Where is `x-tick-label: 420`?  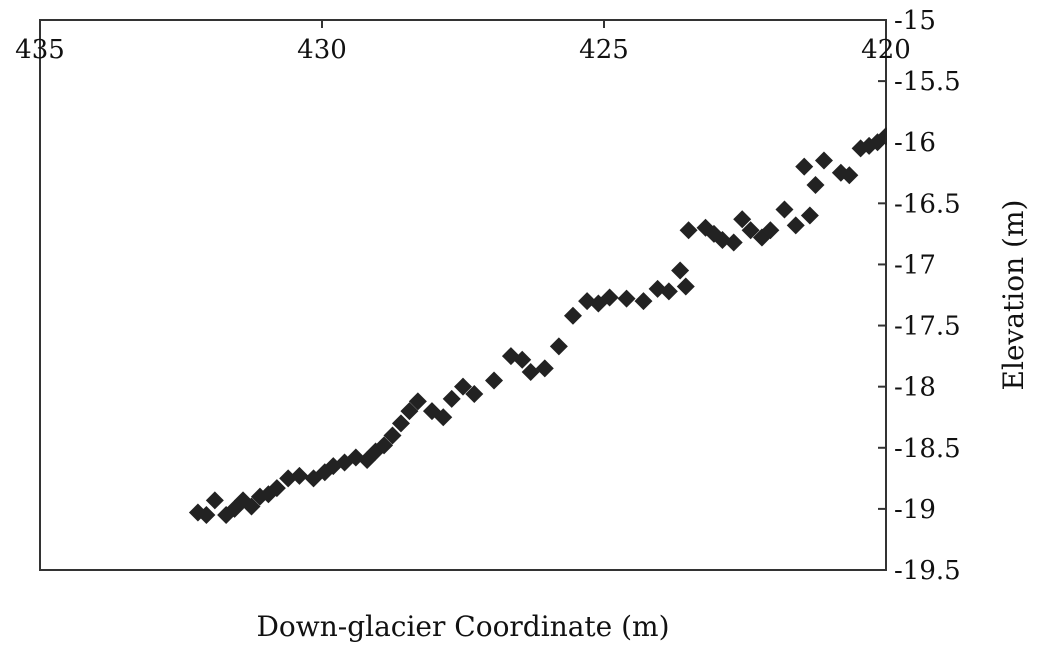
x-tick-label: 420 is located at coordinates (886, 50).